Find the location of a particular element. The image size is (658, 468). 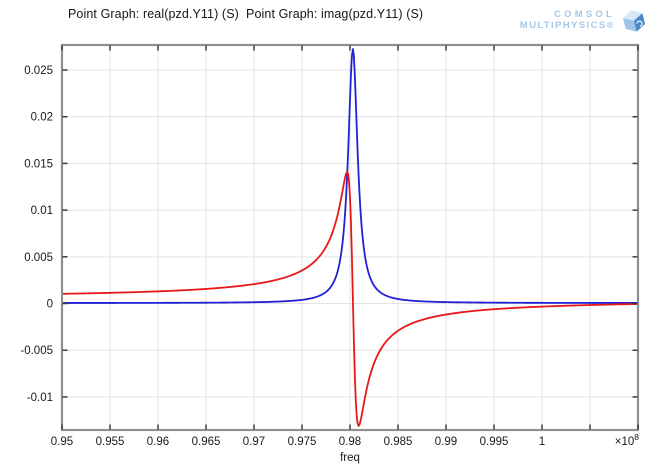

x-tick-label: 0.955 is located at coordinates (110, 442).